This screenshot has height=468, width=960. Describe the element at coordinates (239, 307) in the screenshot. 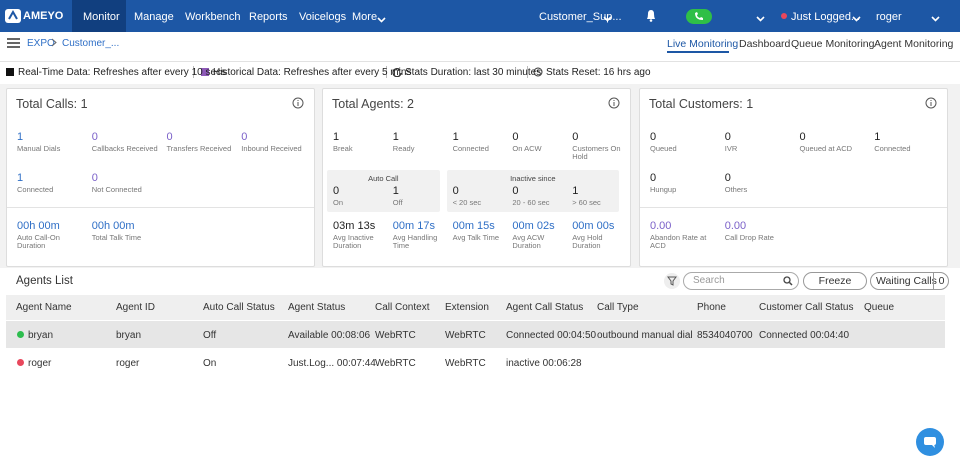

I see `column-header: Auto Call Status` at that location.